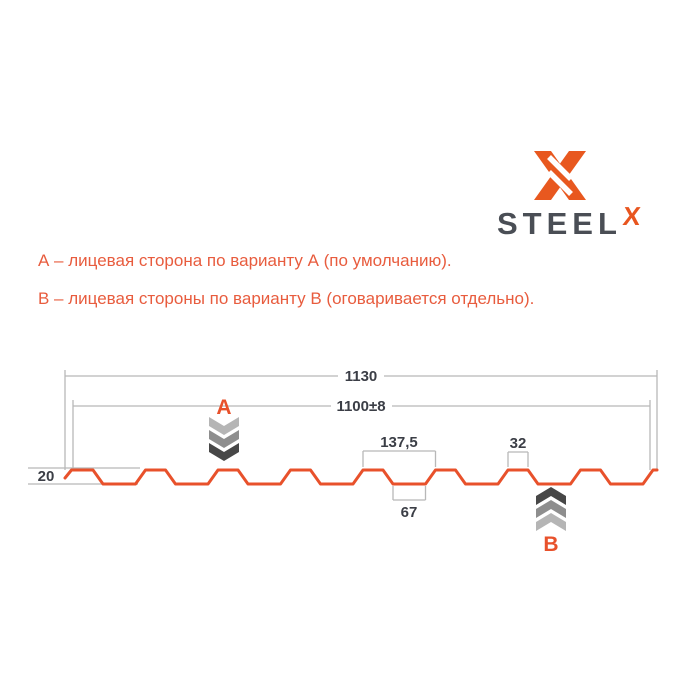  I want to click on brand-wordmark-steel: STEEL, so click(559, 223).